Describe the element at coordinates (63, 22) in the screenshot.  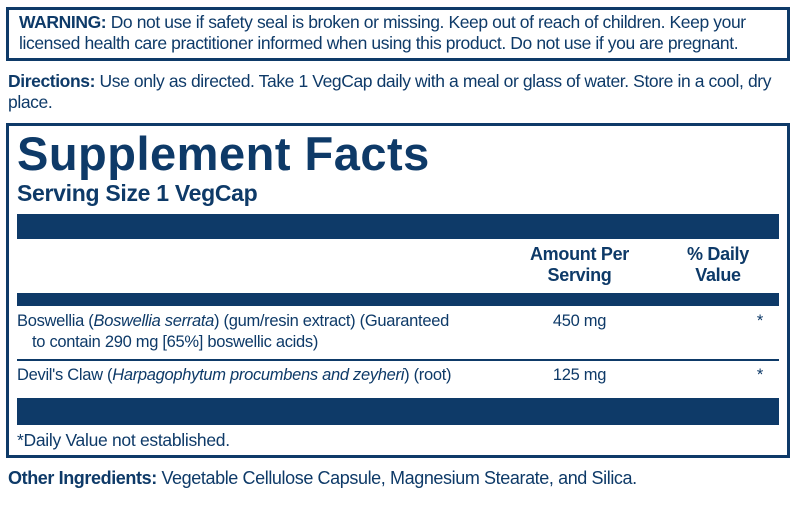
I see `warning-label: WARNING:` at that location.